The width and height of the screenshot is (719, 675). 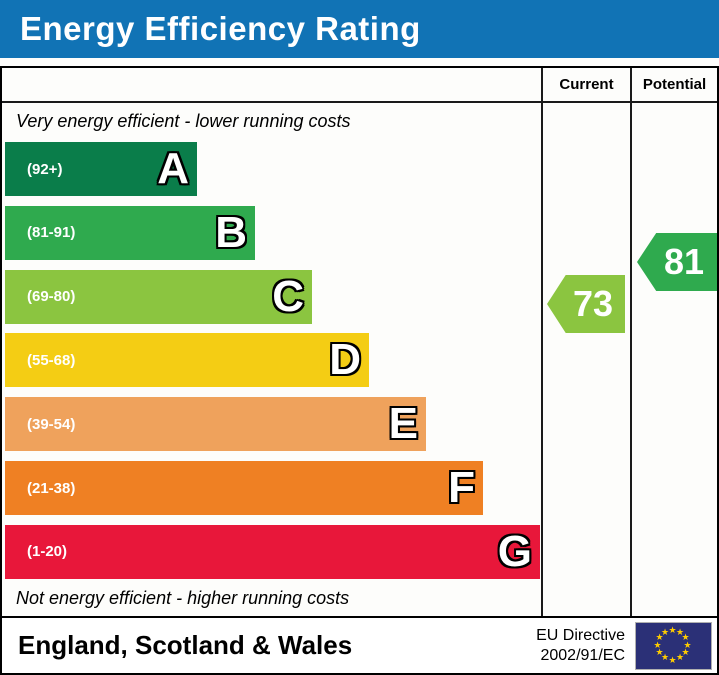 What do you see at coordinates (673, 645) in the screenshot?
I see `eu-flag-icon: ★ ★ ★ ★ ★ ★ ★ ★ ★ ★ ★ ★` at bounding box center [673, 645].